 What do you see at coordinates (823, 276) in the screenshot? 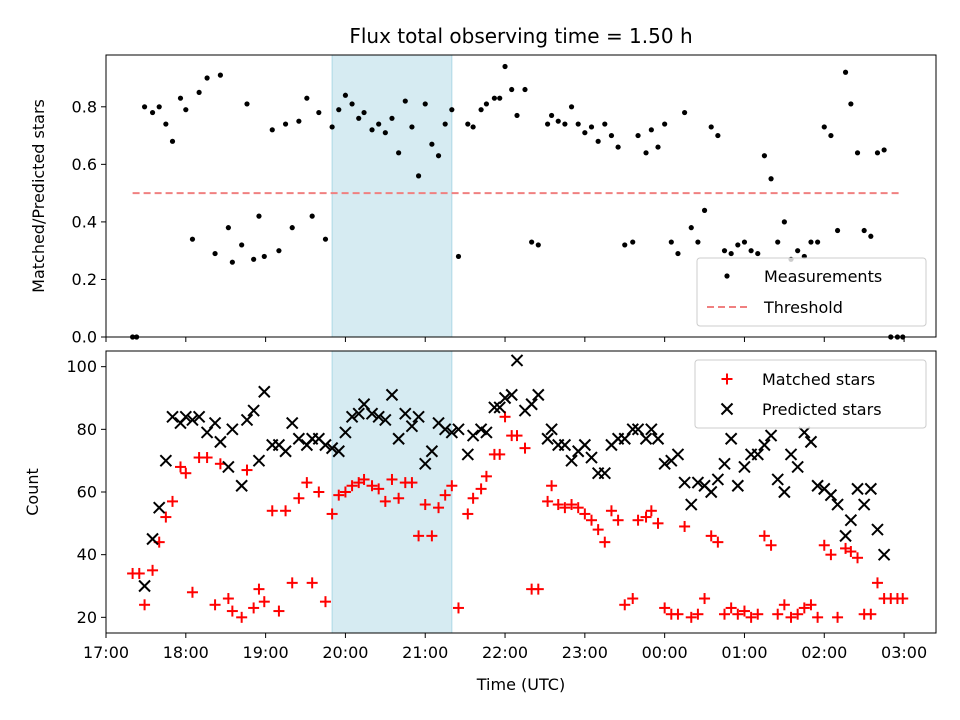
I see `legend-measurements-label: Measurements` at bounding box center [823, 276].